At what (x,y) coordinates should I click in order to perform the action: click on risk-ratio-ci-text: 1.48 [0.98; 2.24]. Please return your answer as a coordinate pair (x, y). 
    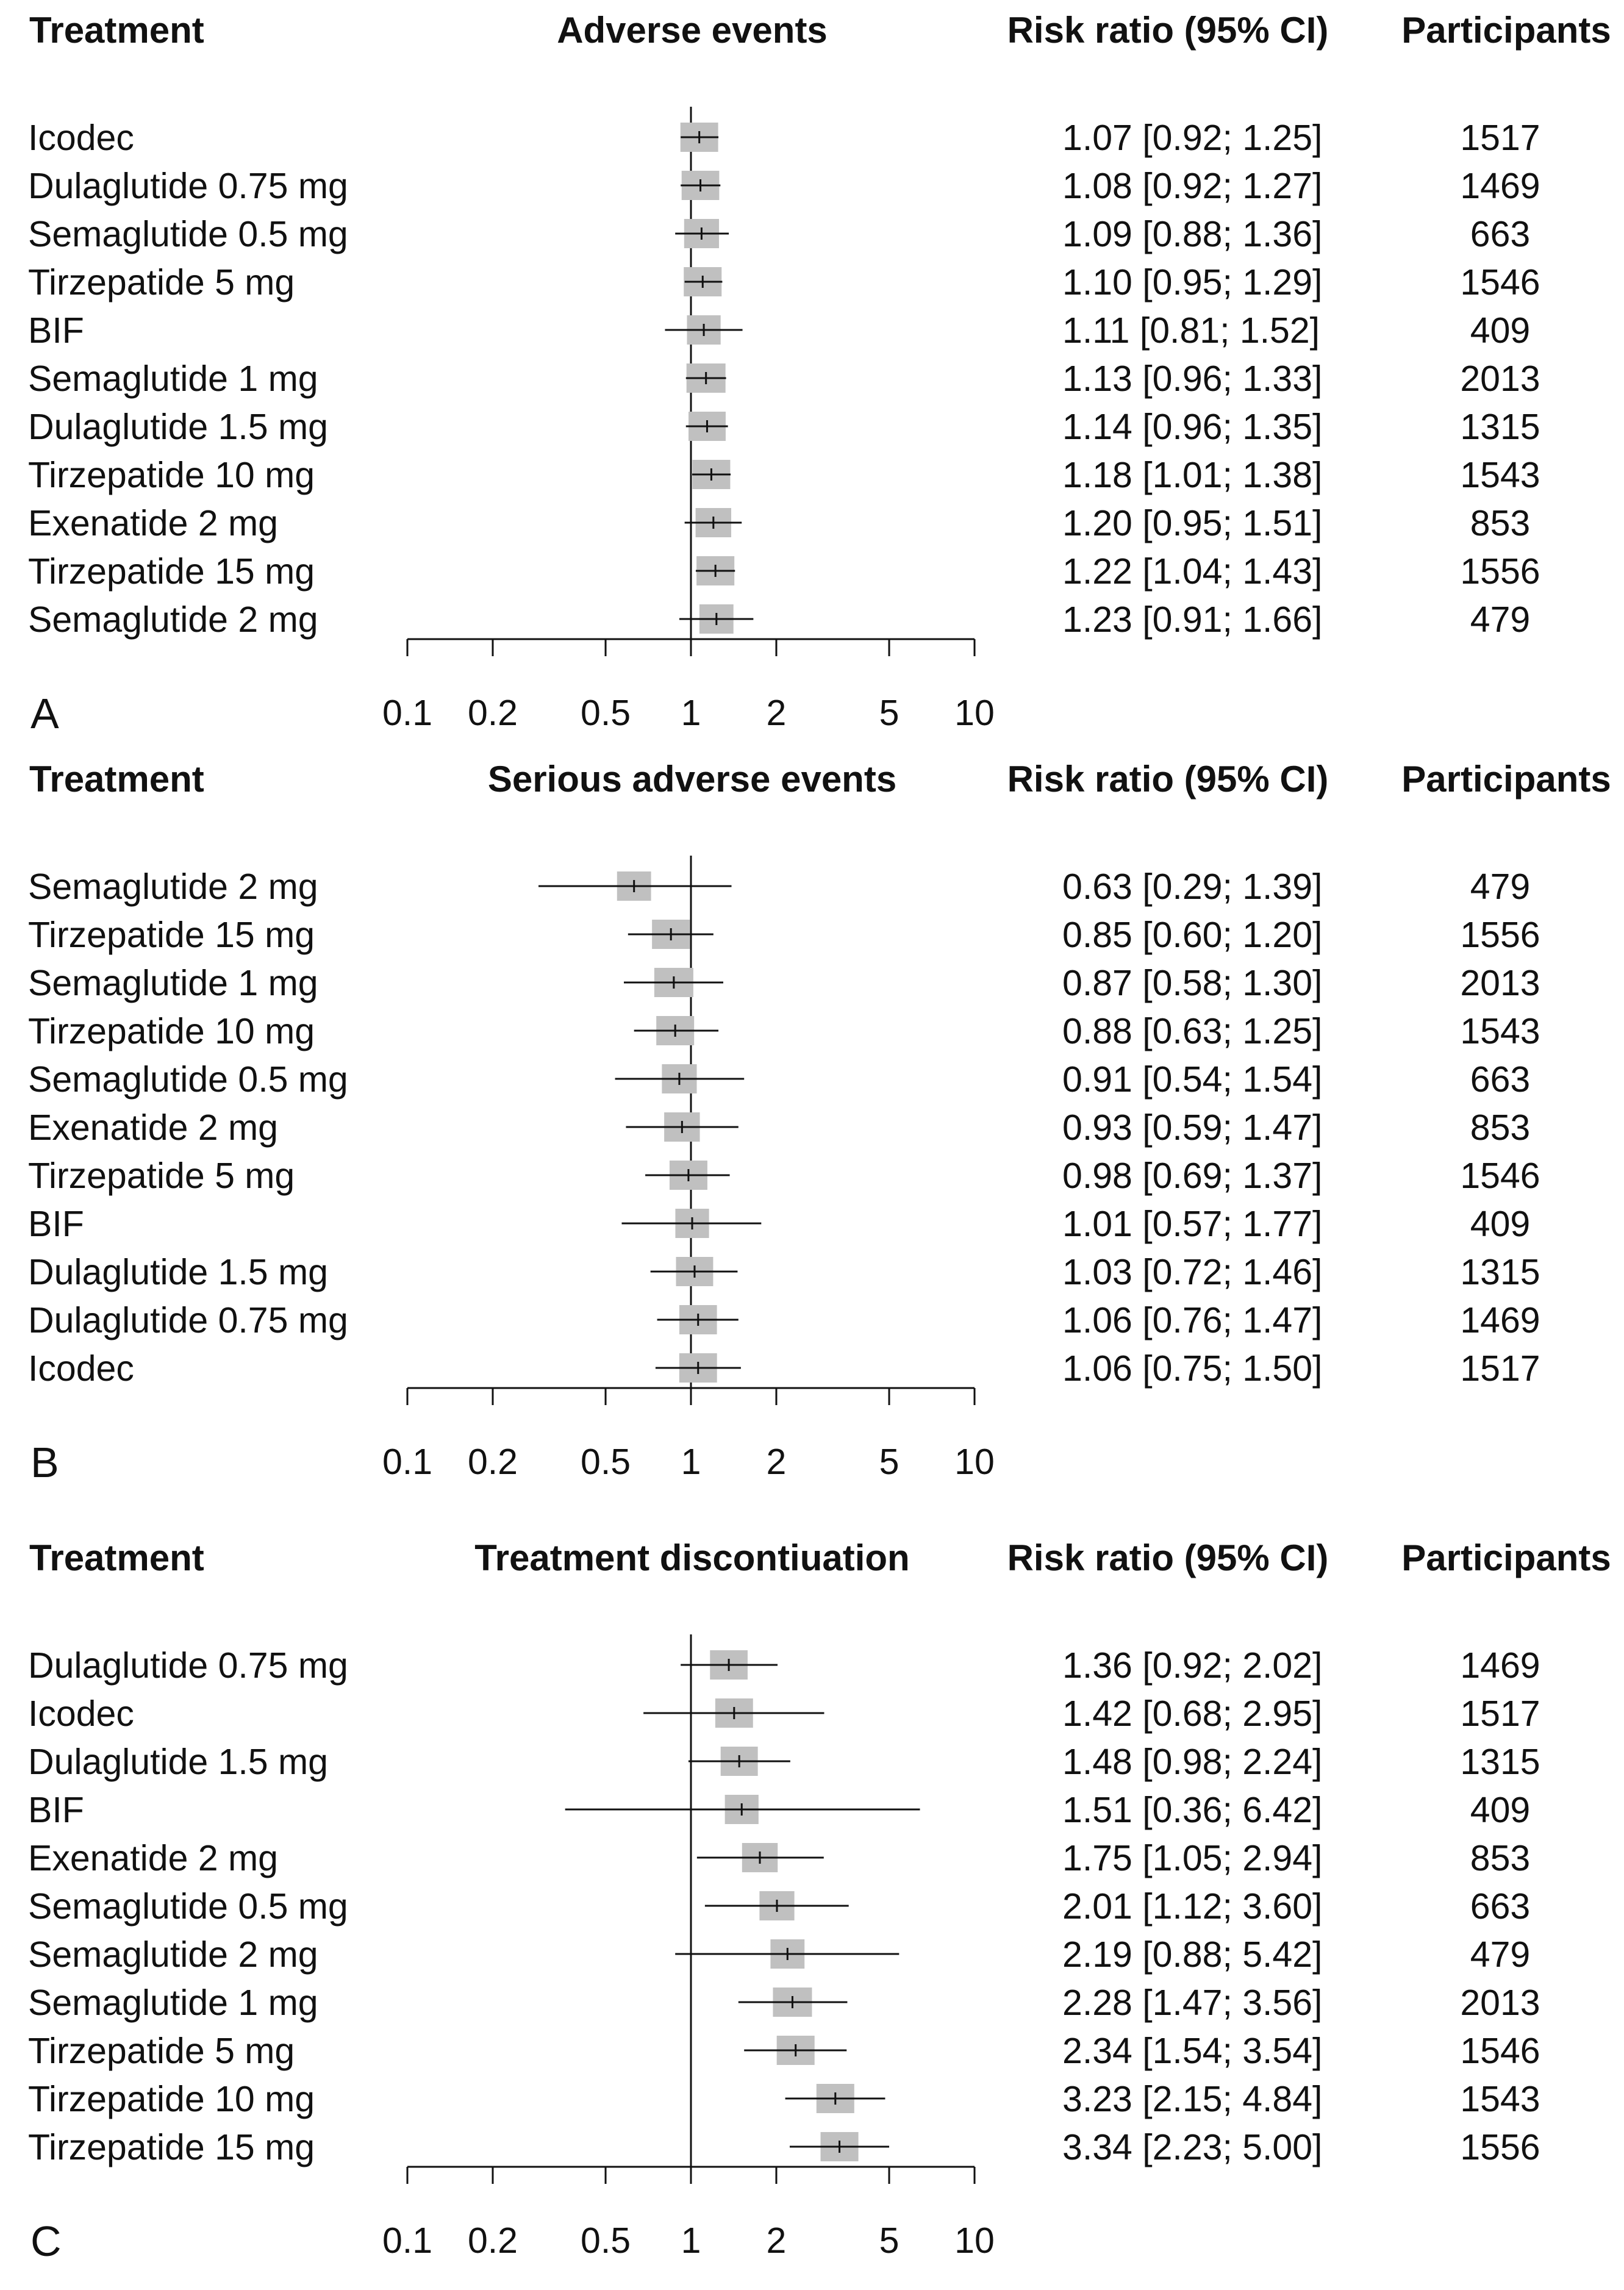
    Looking at the image, I should click on (1192, 1762).